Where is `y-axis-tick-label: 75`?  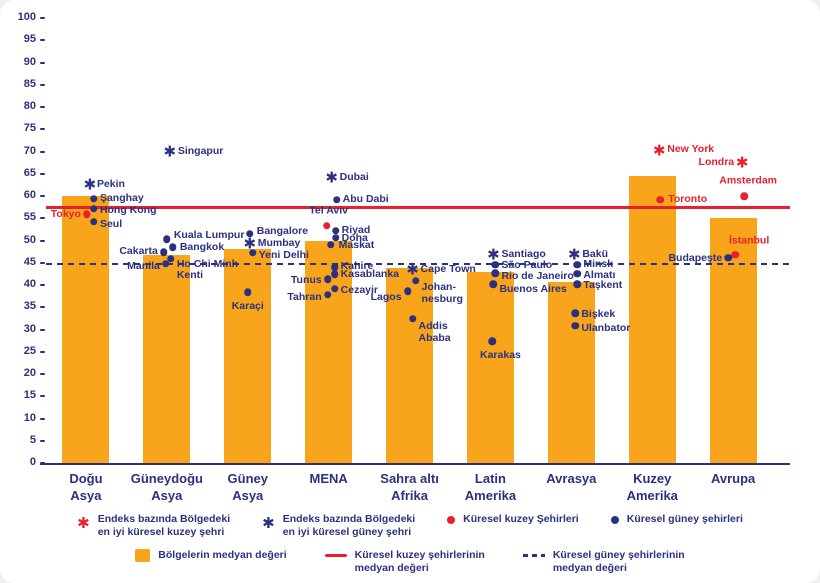 y-axis-tick-label: 75 is located at coordinates (29, 128).